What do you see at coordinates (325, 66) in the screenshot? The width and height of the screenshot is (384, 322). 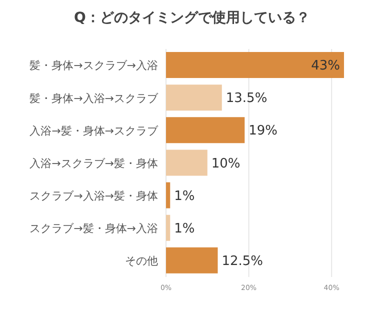 I see `data-label: 43%` at bounding box center [325, 66].